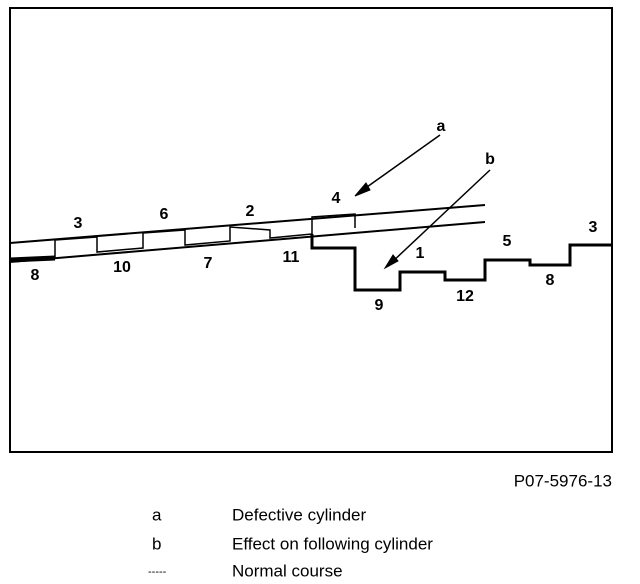 The image size is (640, 584). Describe the element at coordinates (332, 543) in the screenshot. I see `legend-text: Effect on following cylinder` at that location.